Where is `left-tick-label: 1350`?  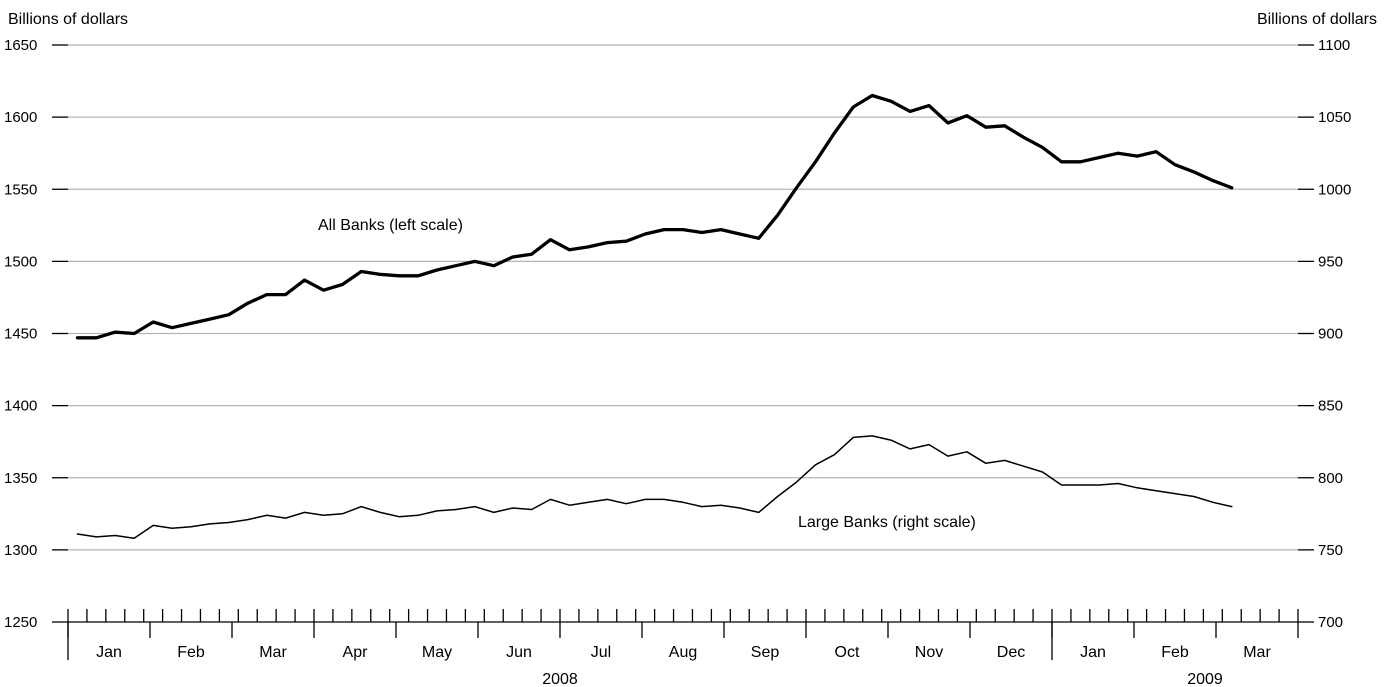 left-tick-label: 1350 is located at coordinates (20, 478).